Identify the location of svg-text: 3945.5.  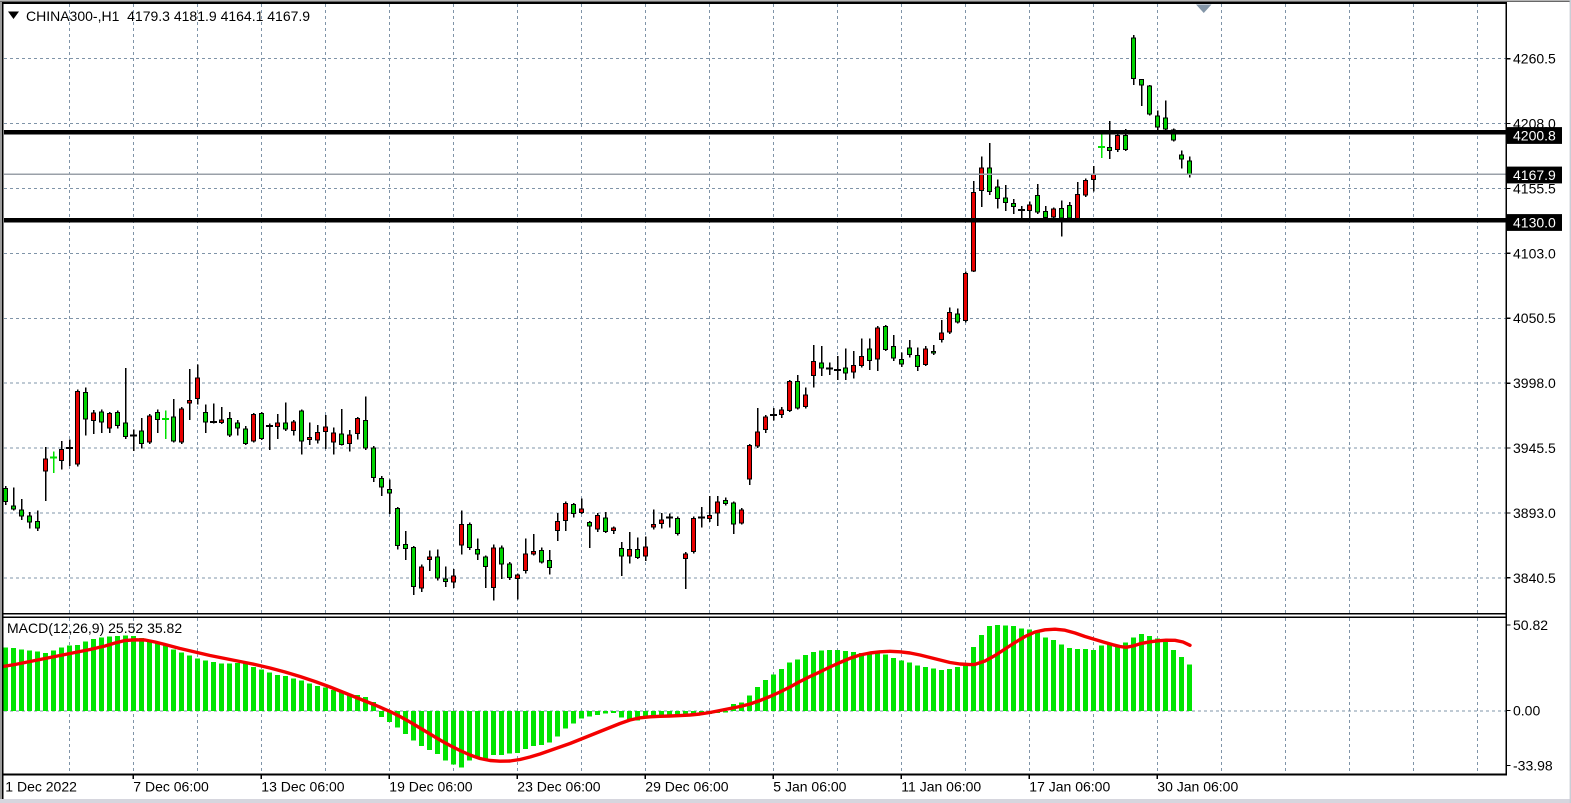
(1534, 448).